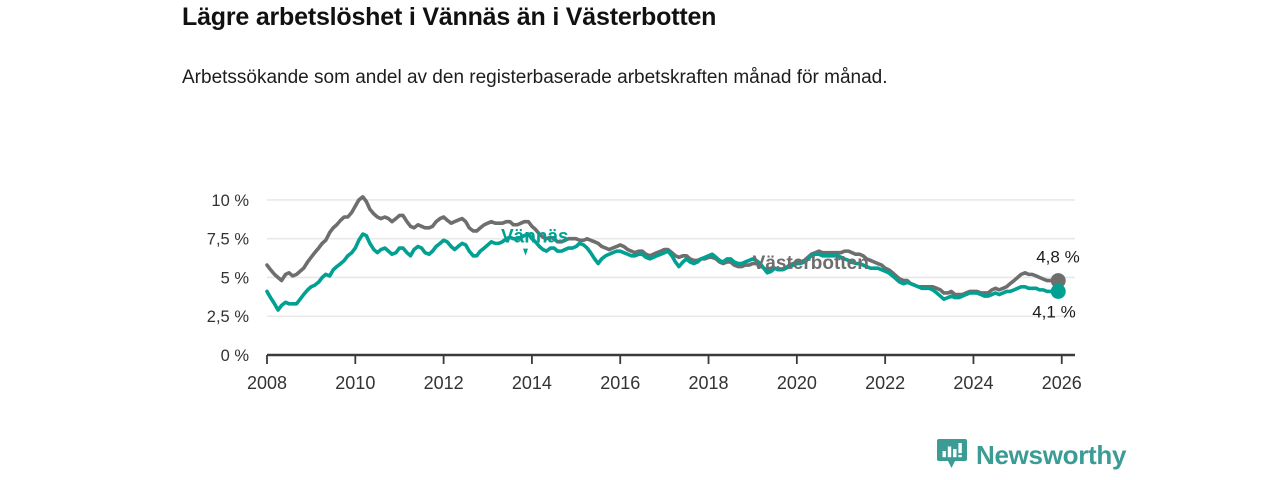 The height and width of the screenshot is (480, 1280). I want to click on end-label-vasterbotten: 4,8 %, so click(1057, 257).